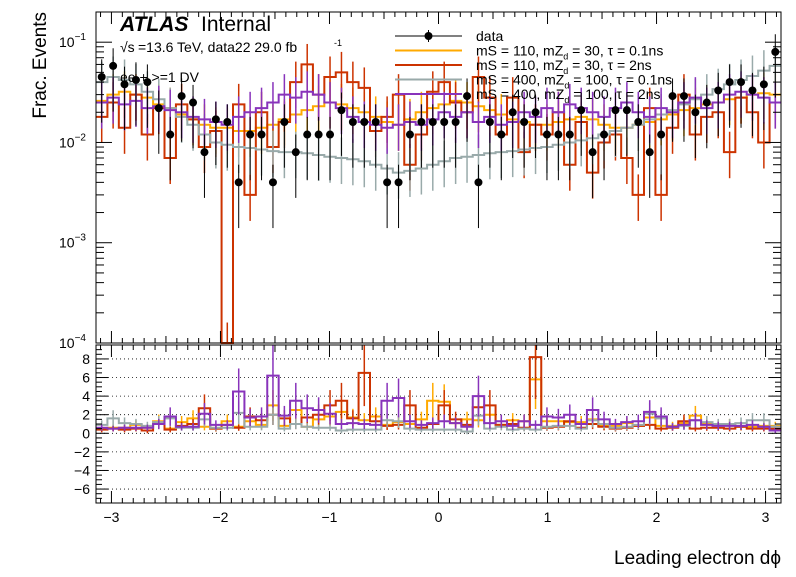  What do you see at coordinates (449, 36) in the screenshot?
I see `legend-entry-0: data` at bounding box center [449, 36].